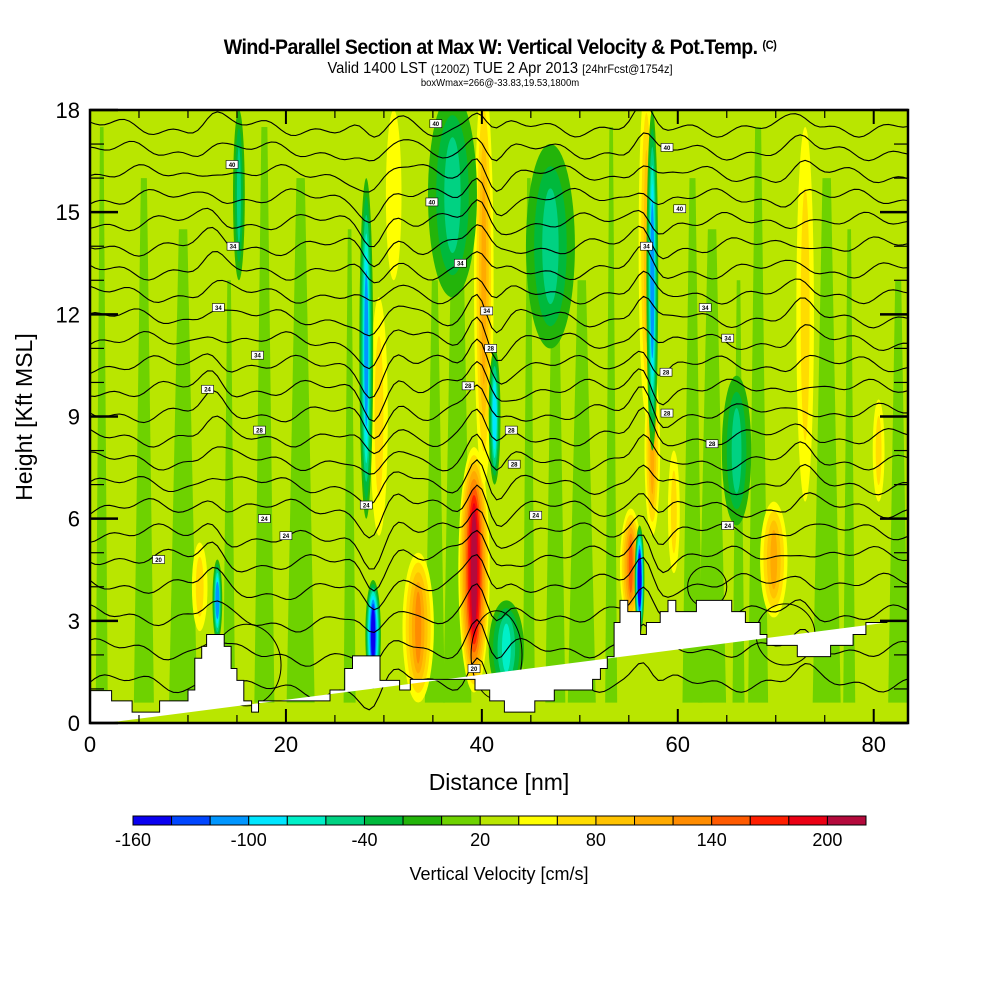 The width and height of the screenshot is (1000, 1000). I want to click on x-tick-label: 60, so click(678, 744).